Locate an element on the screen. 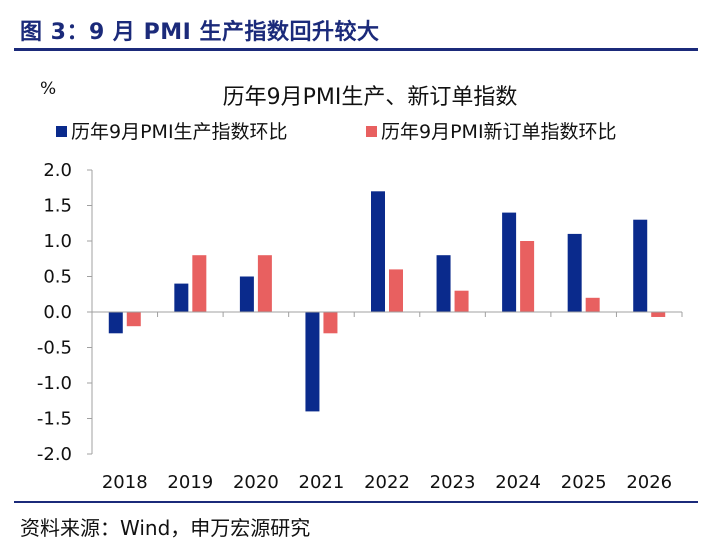  bar-series-1-2020 is located at coordinates (246, 294).